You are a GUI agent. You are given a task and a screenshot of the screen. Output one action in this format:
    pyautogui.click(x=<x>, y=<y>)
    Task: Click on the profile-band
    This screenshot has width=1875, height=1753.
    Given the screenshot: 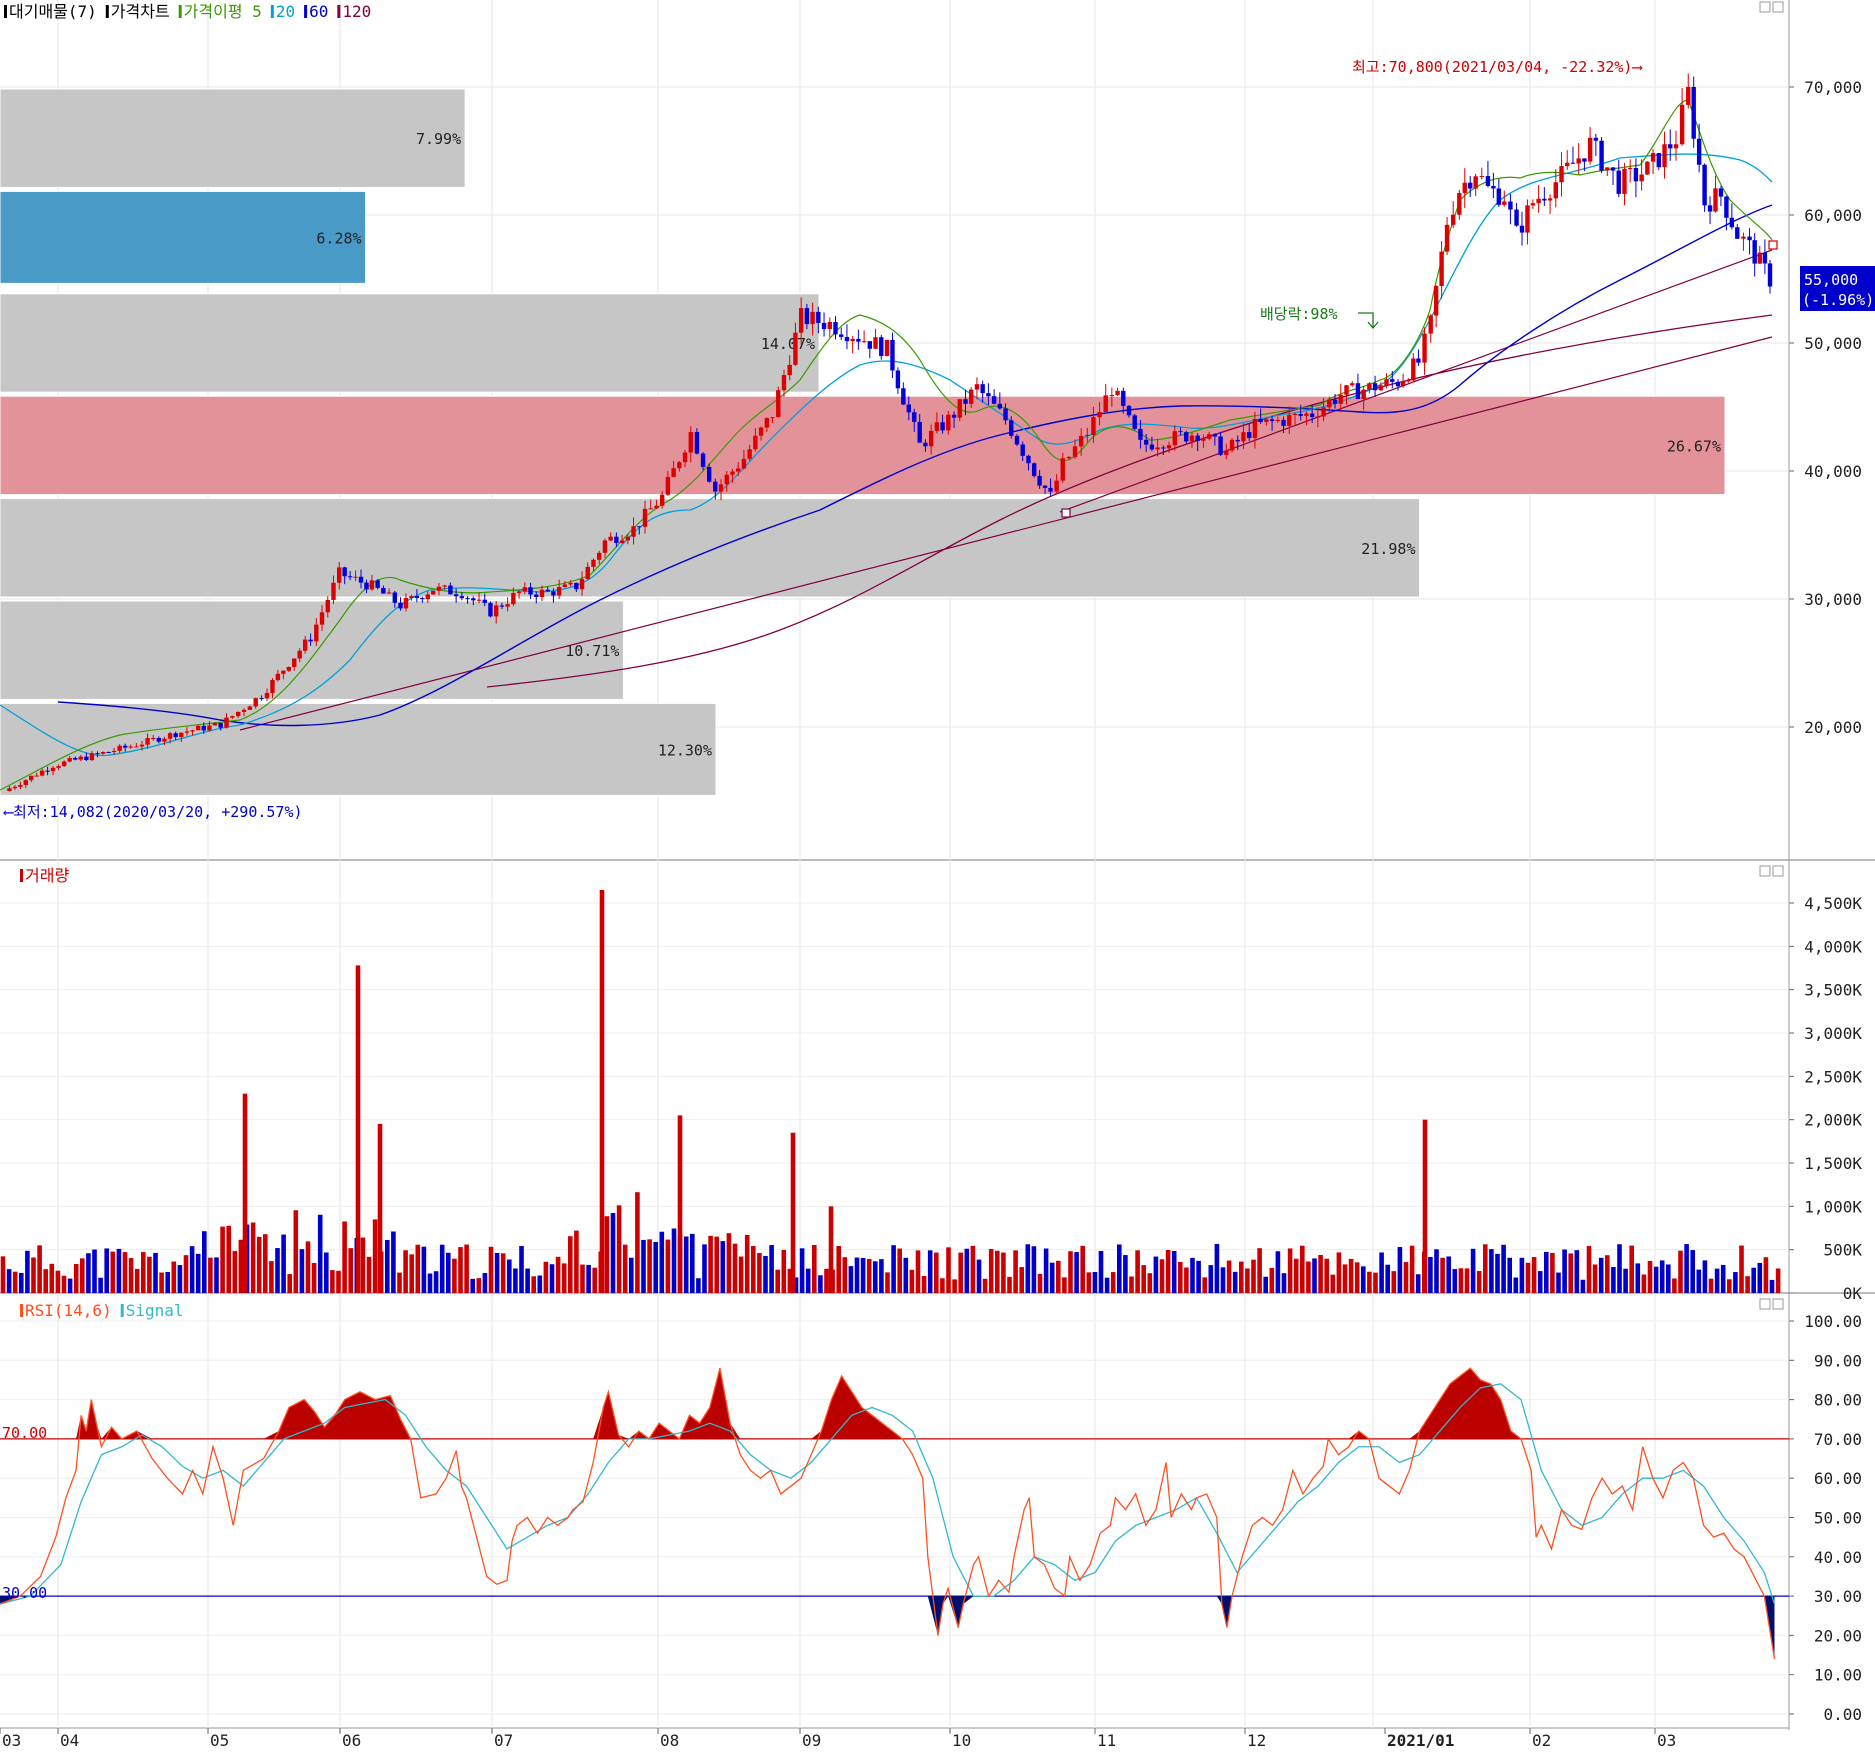 What is the action you would take?
    pyautogui.click(x=312, y=650)
    